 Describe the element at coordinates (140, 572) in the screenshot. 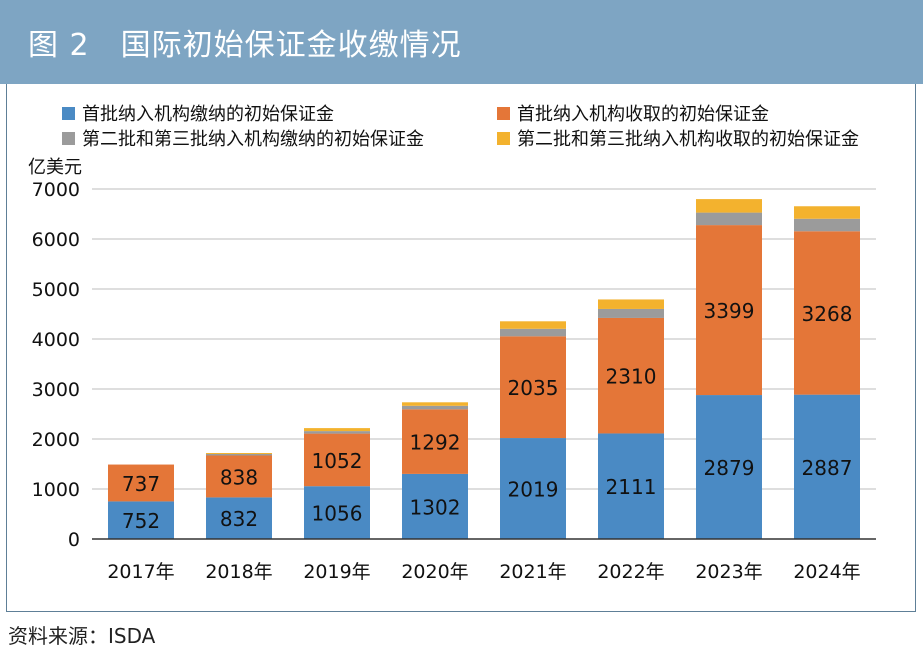

I see `x-tick-label: 2017年` at that location.